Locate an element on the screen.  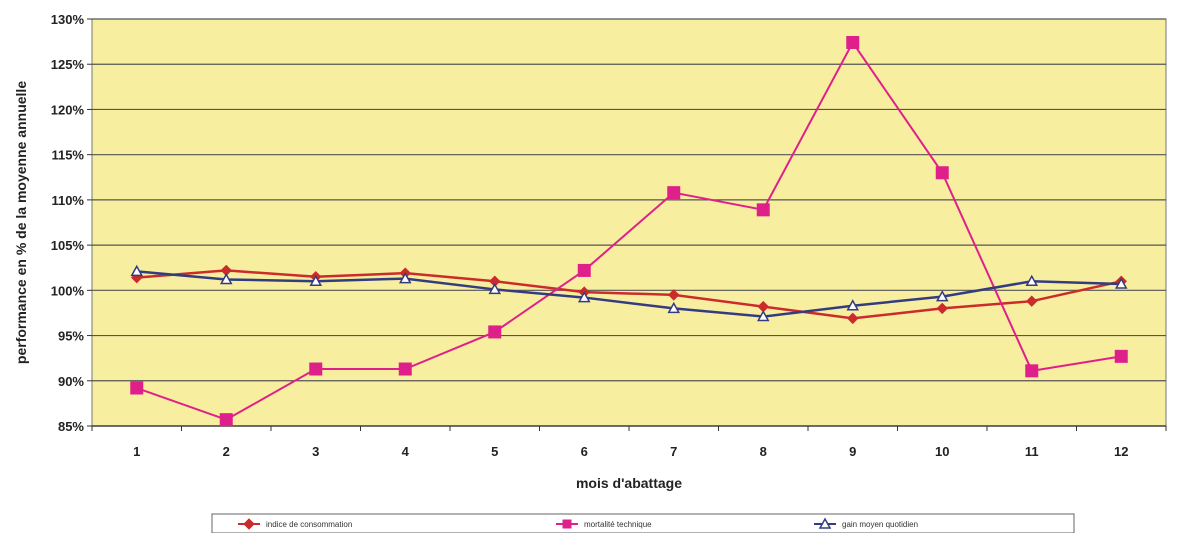
y-axis-label: performance en % de la moyenne annuelle is located at coordinates (21, 222).